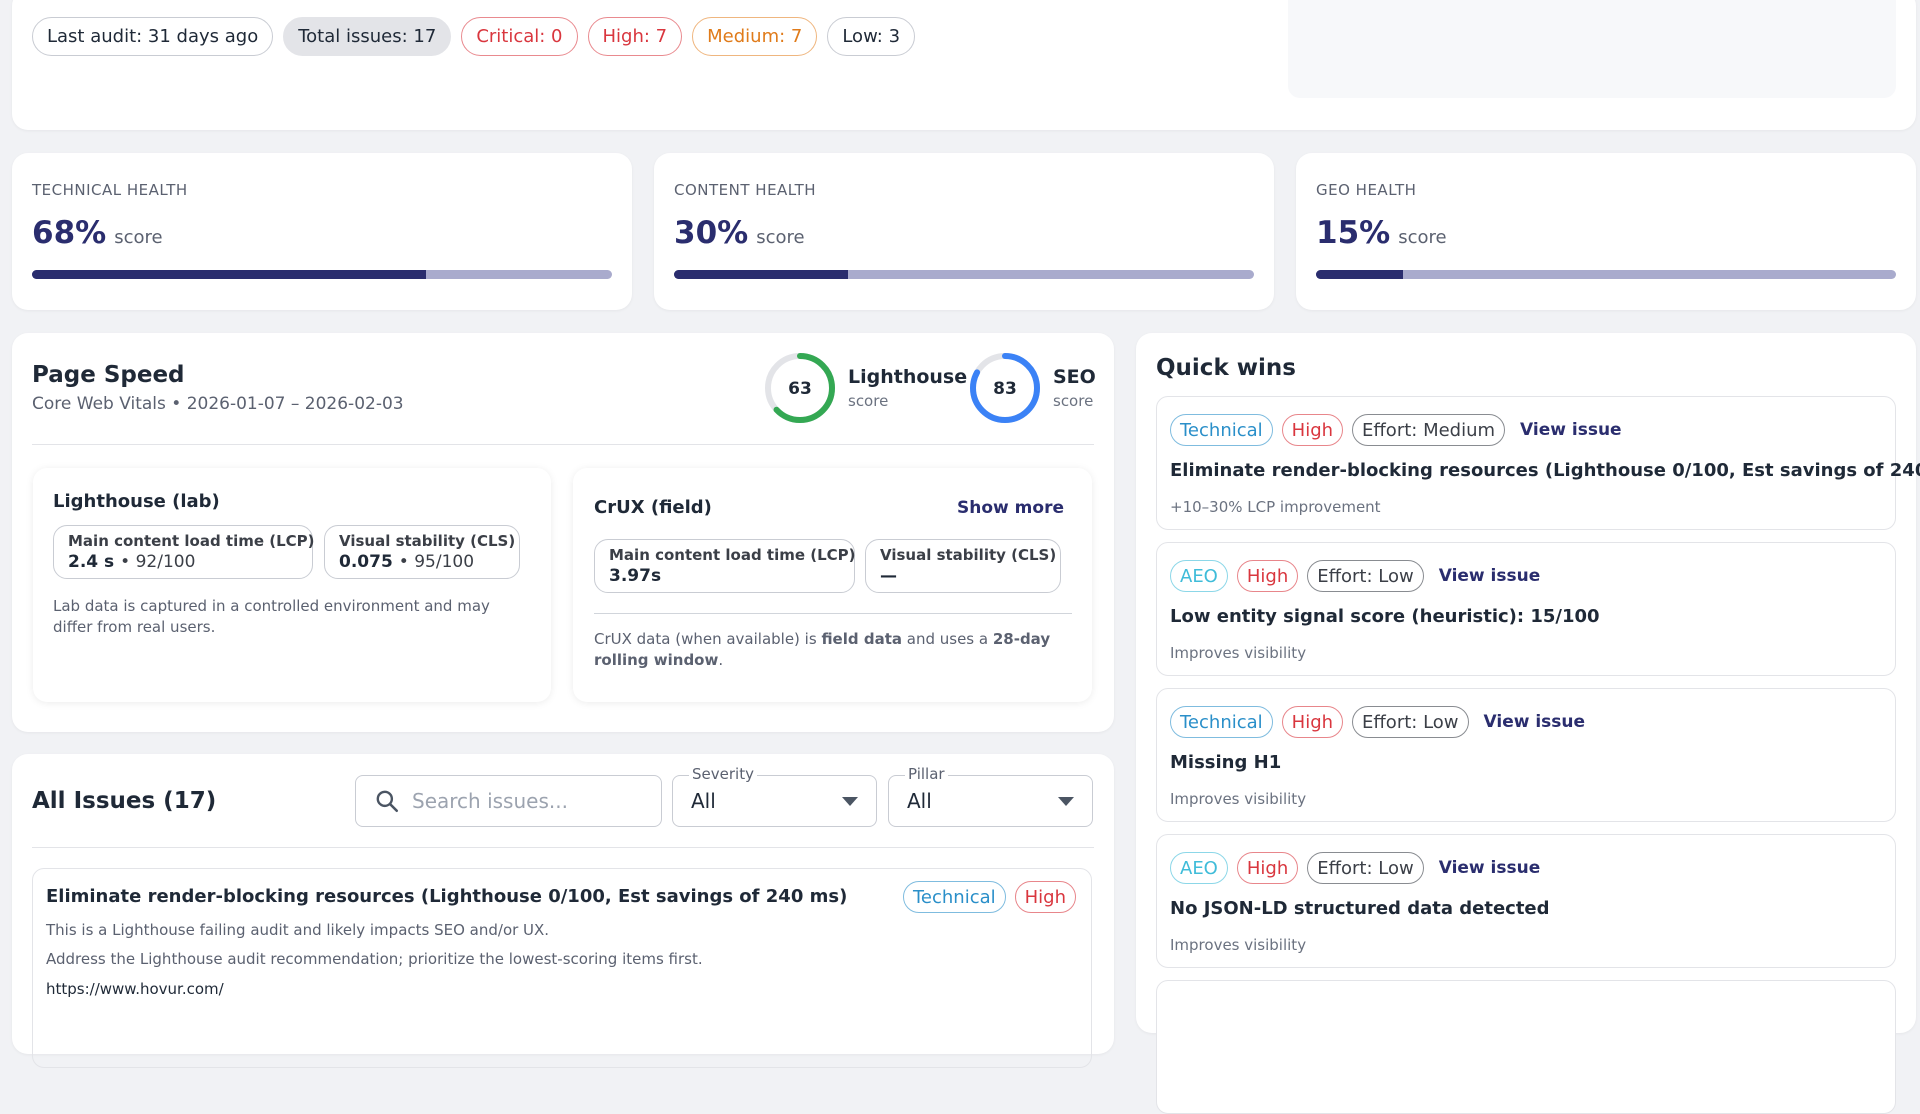  What do you see at coordinates (1010, 508) in the screenshot?
I see `show-more: Show more` at bounding box center [1010, 508].